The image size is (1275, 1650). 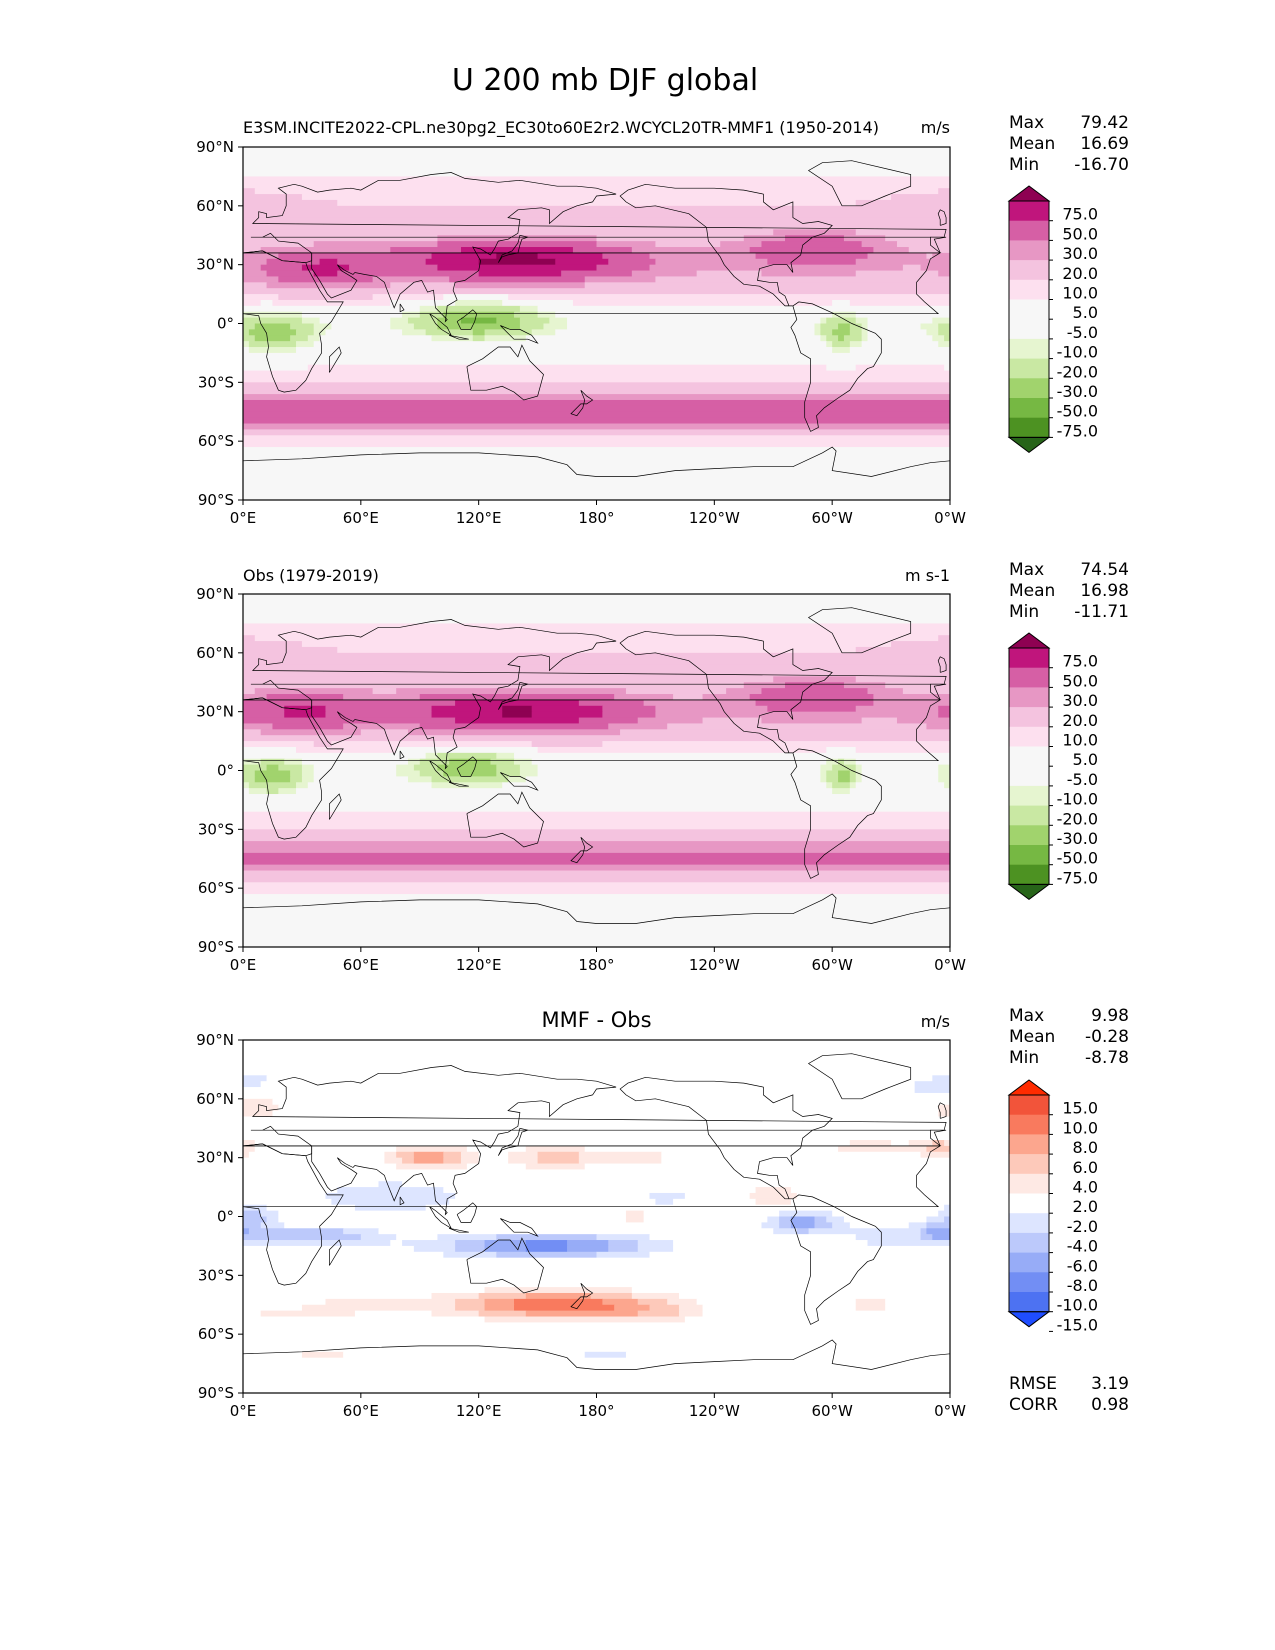 What do you see at coordinates (243, 1411) in the screenshot?
I see `x-tick-label: 0°E` at bounding box center [243, 1411].